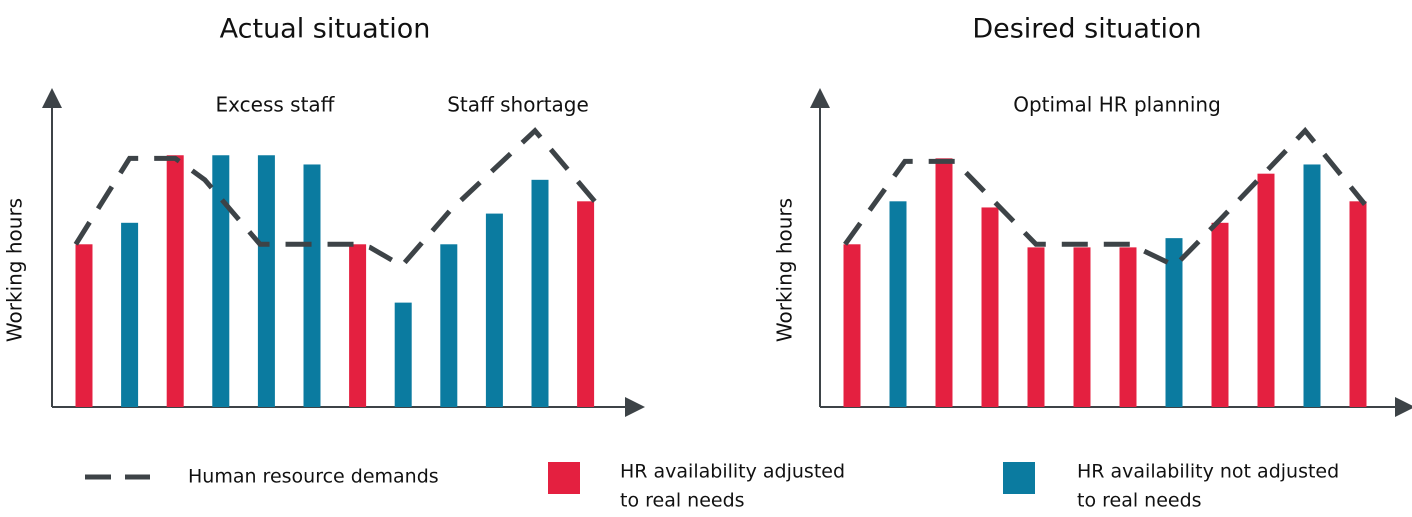  What do you see at coordinates (325, 29) in the screenshot?
I see `chart-title: Actual situation` at bounding box center [325, 29].